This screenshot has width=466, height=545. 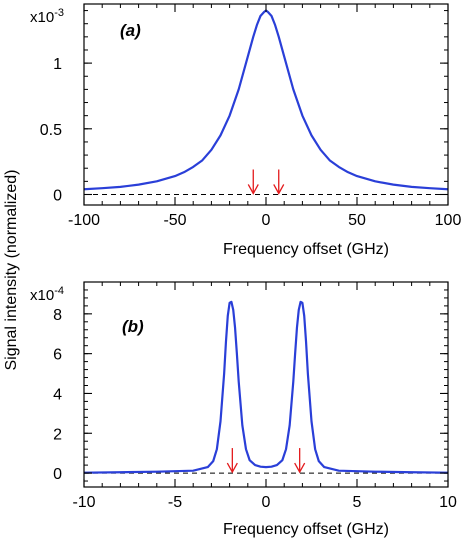 I want to click on panel-b-y-scale-mantissa: x10, so click(x=42, y=295).